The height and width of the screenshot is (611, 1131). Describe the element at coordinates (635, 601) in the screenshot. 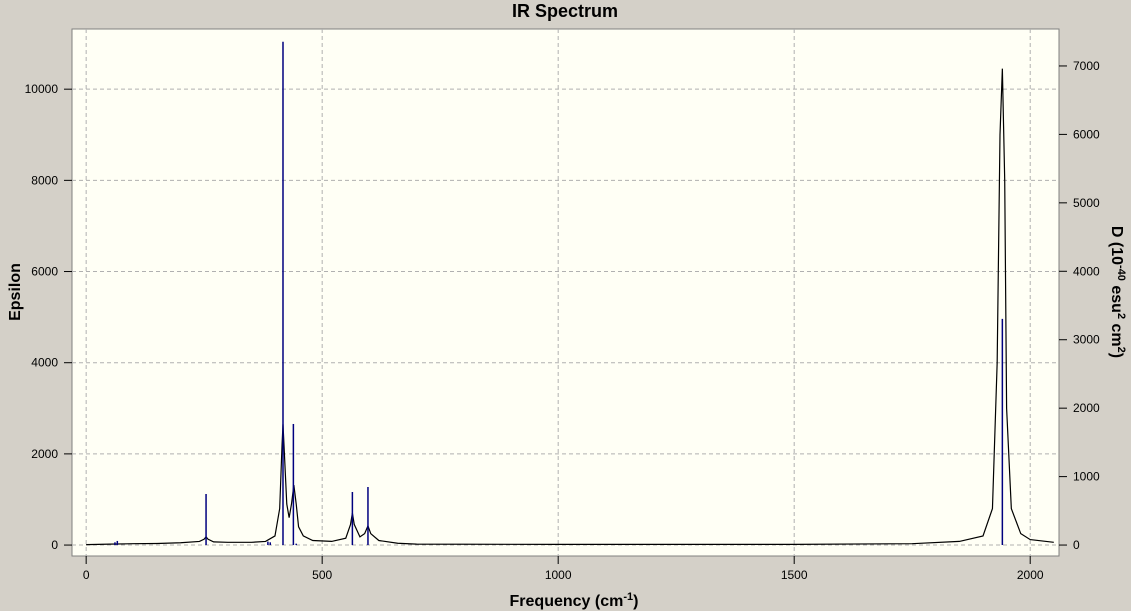

I see `x-axis-label-part: )` at that location.